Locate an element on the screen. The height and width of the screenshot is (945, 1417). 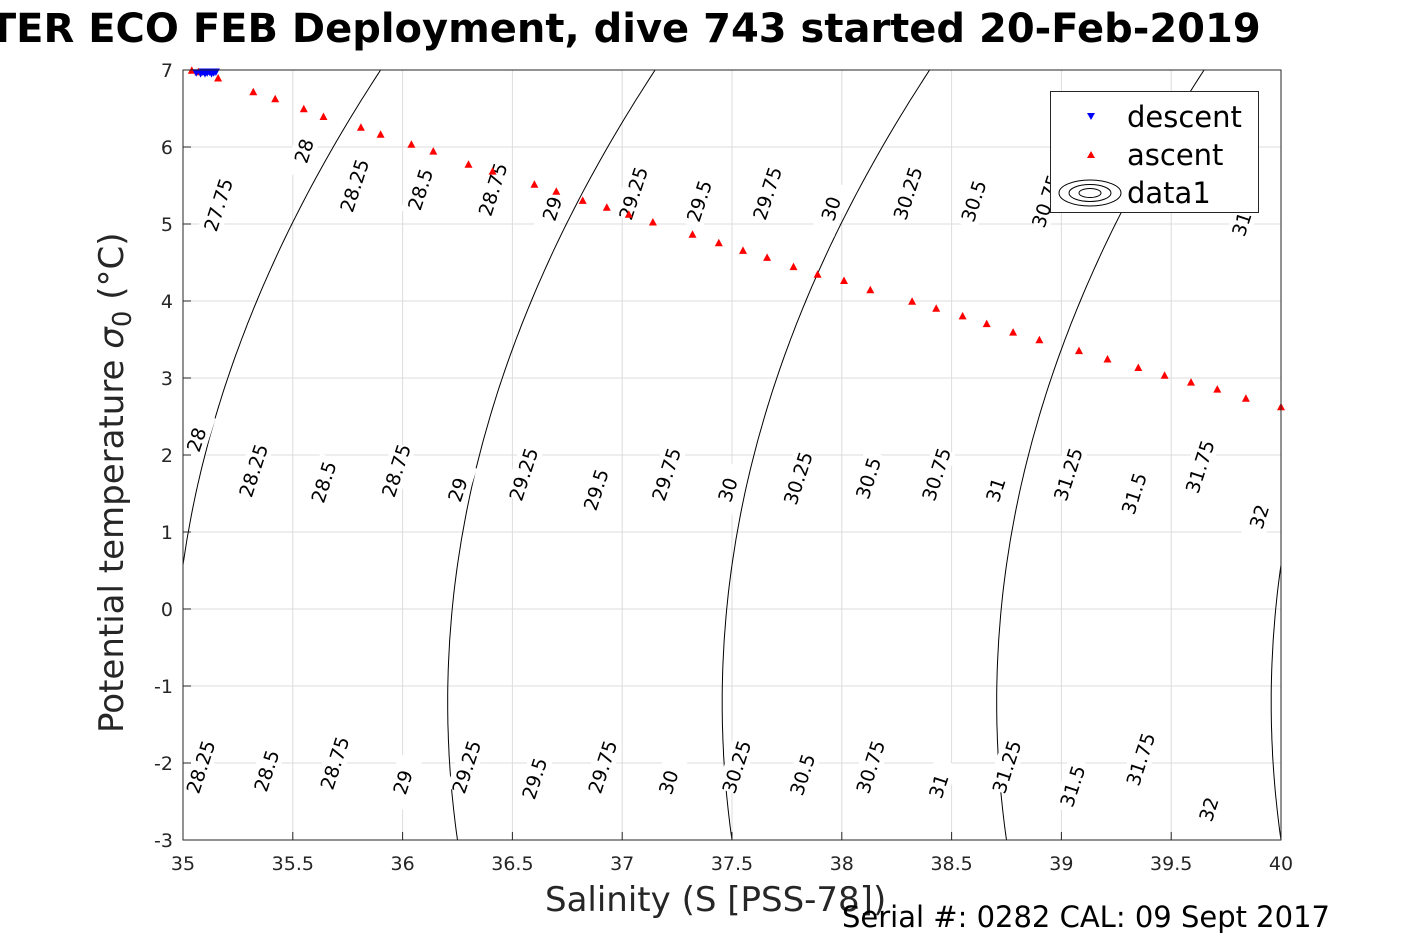
x-tick-label: 39 is located at coordinates (1061, 864).